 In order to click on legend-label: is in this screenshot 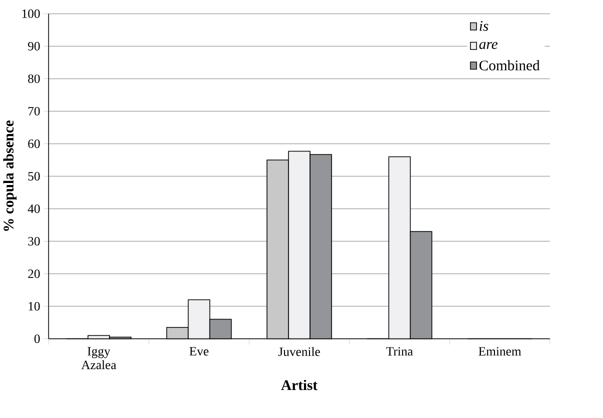, I will do `click(484, 26)`.